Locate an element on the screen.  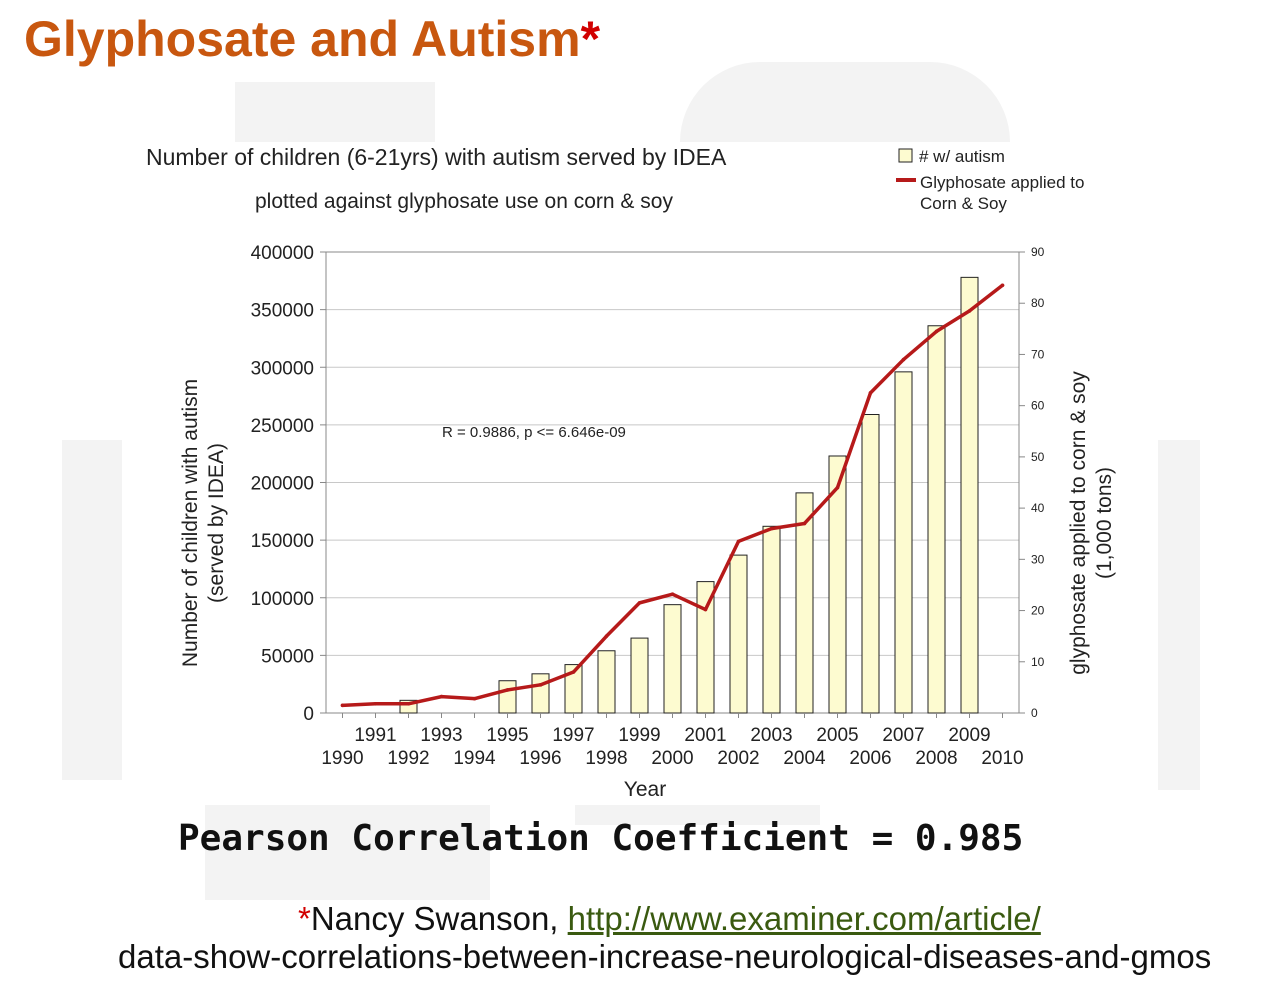
y2-tick-label: 0 is located at coordinates (1034, 713).